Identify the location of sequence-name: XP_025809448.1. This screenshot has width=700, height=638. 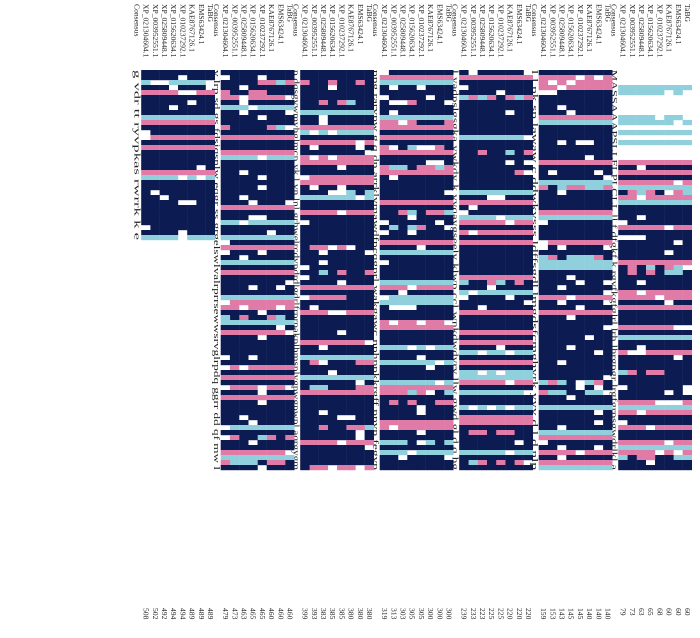
(244, 31).